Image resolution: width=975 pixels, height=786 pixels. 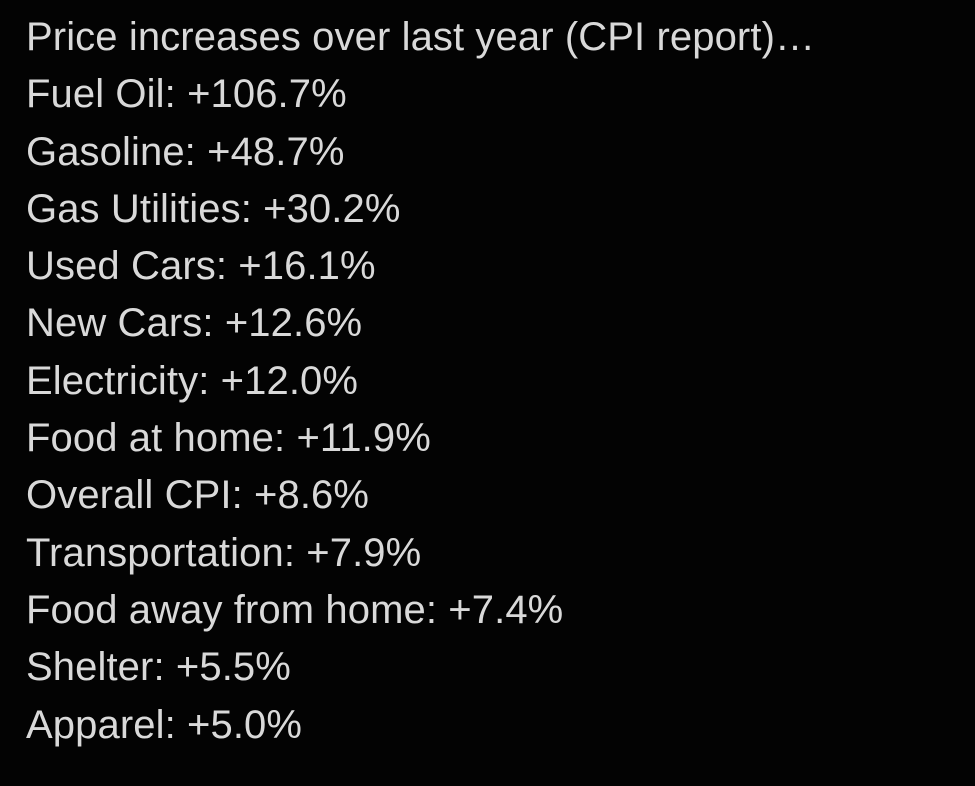 I want to click on item-label: Apparel, so click(x=95, y=724).